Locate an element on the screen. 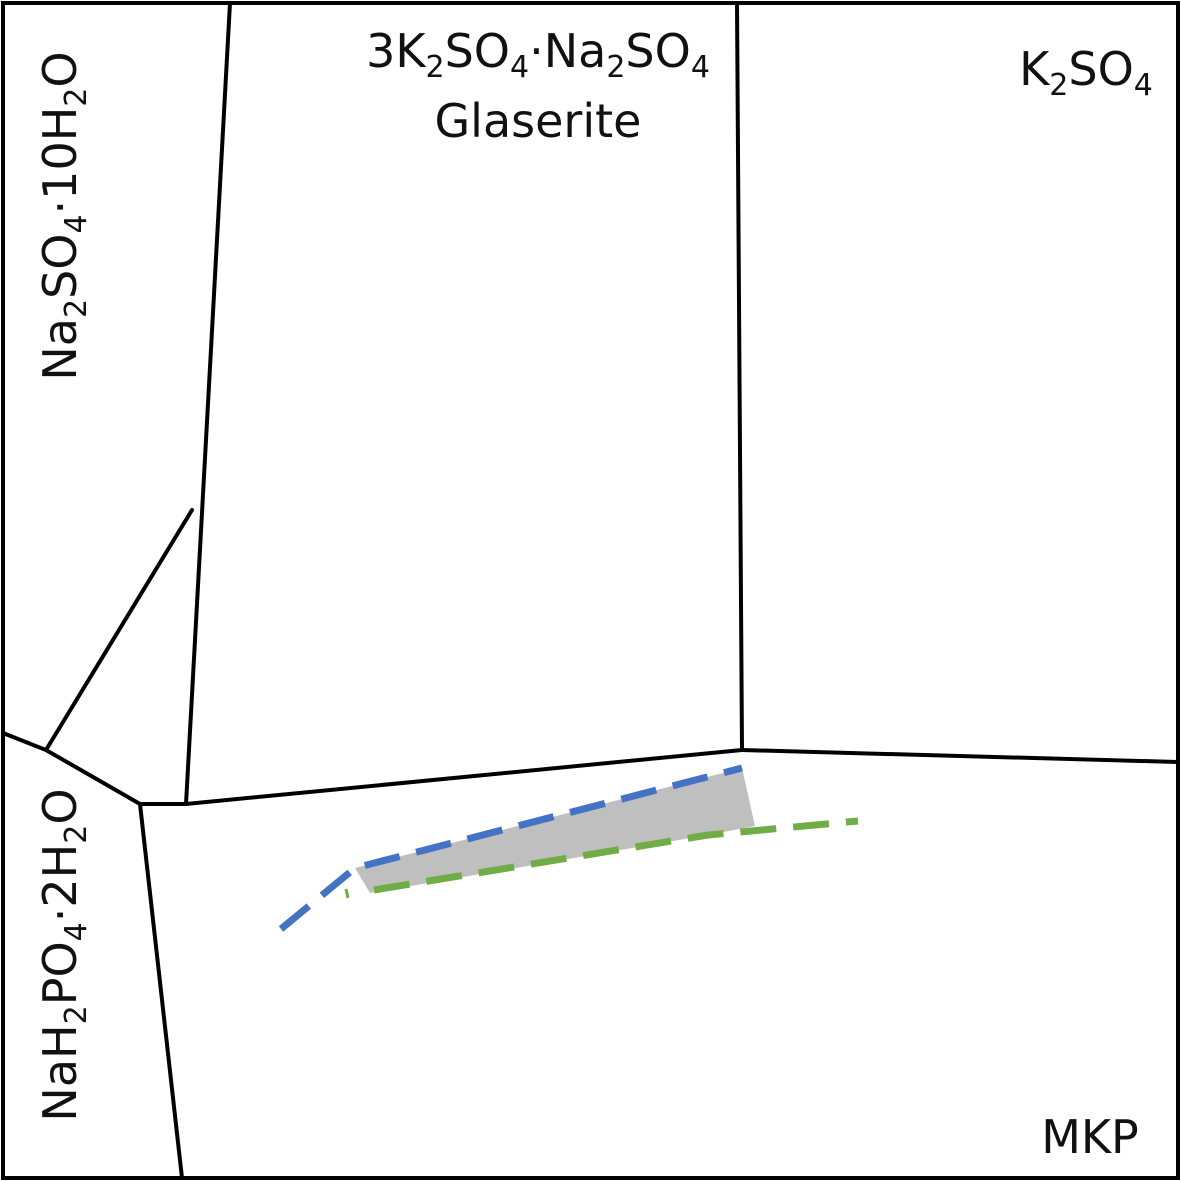  boundary-glaserite-right is located at coordinates (739, 376).